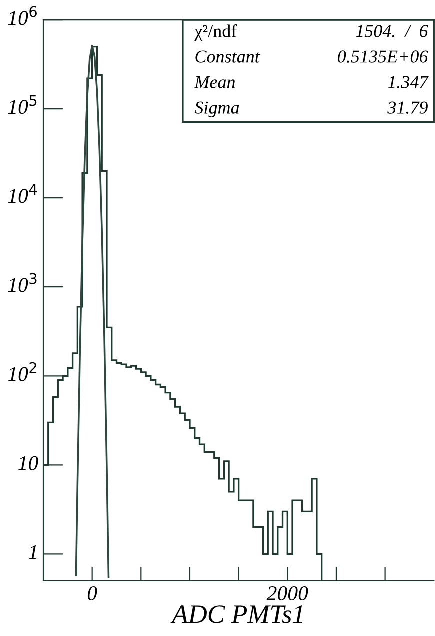 This screenshot has height=636, width=435. Describe the element at coordinates (22, 104) in the screenshot. I see `y-tick-label: 10$^{5}$` at that location.